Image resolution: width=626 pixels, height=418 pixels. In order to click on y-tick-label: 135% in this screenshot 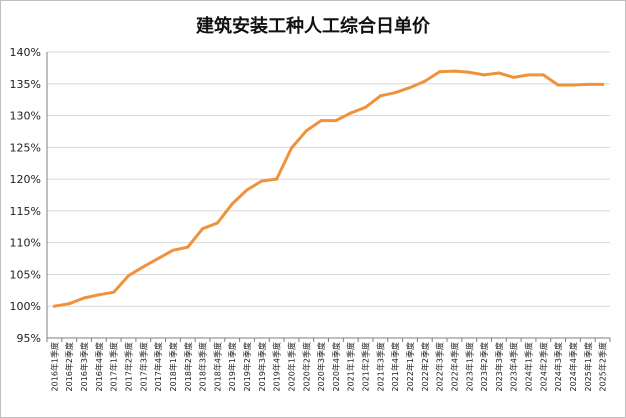, I will do `click(25, 84)`.